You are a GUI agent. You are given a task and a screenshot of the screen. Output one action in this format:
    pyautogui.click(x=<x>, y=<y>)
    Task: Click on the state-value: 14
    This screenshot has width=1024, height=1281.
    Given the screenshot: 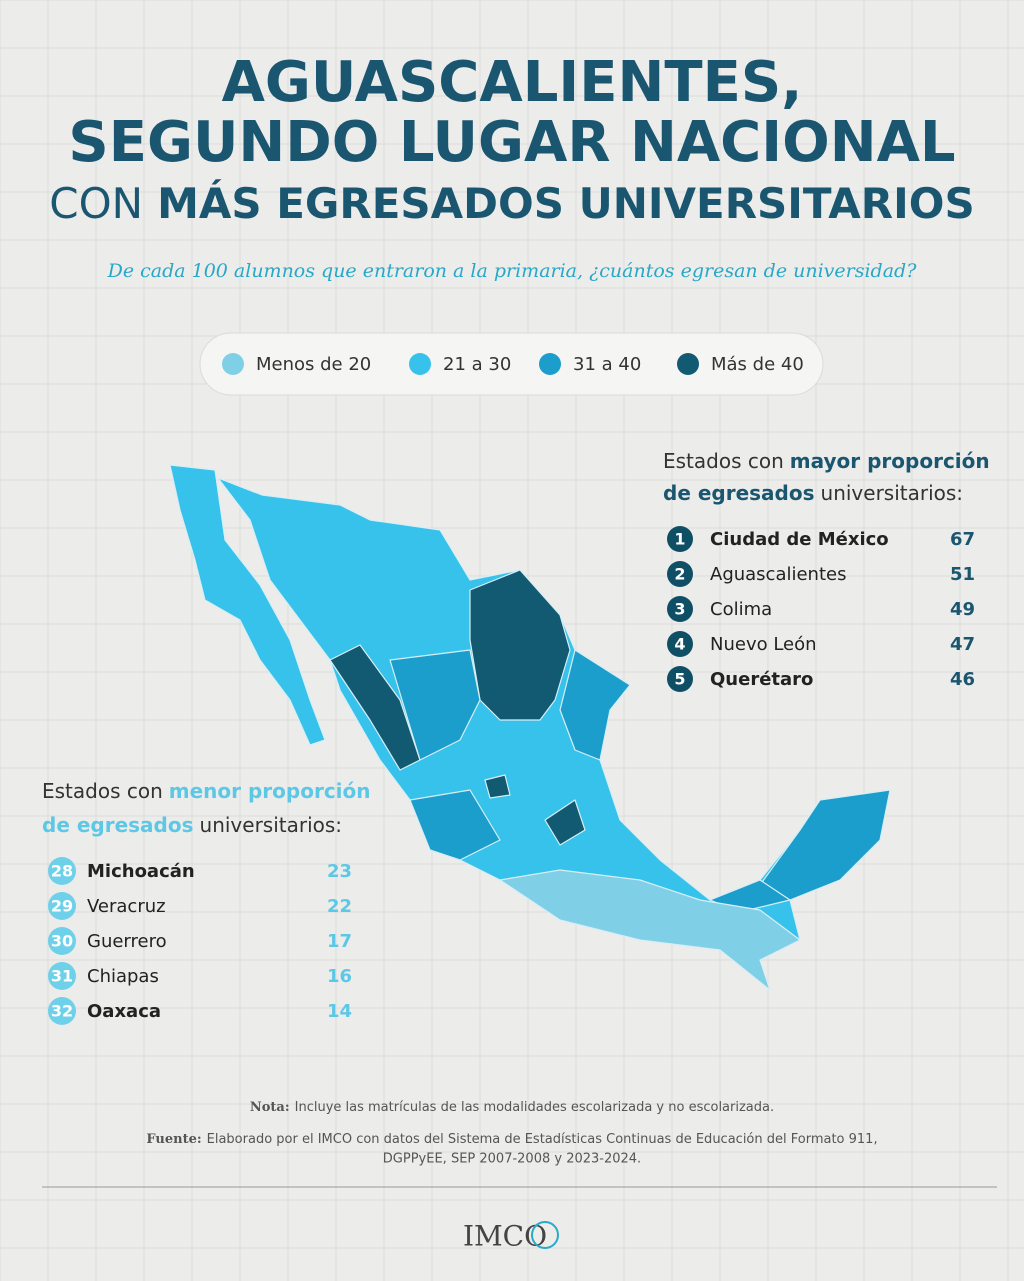 What is the action you would take?
    pyautogui.click(x=339, y=1011)
    